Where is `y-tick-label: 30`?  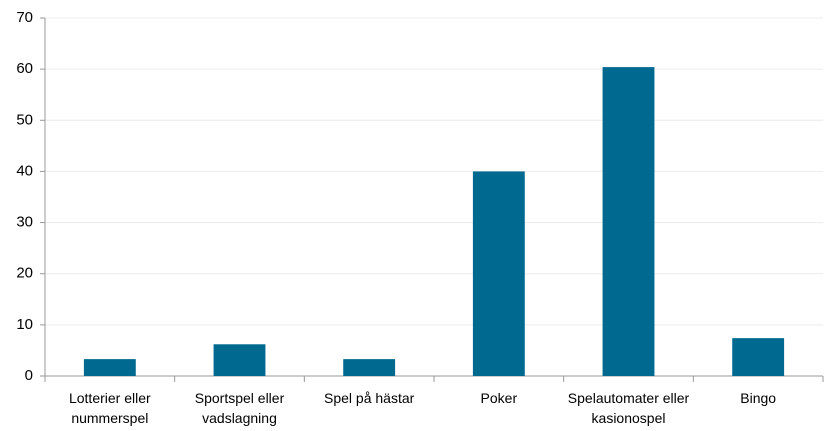 y-tick-label: 30 is located at coordinates (24, 222).